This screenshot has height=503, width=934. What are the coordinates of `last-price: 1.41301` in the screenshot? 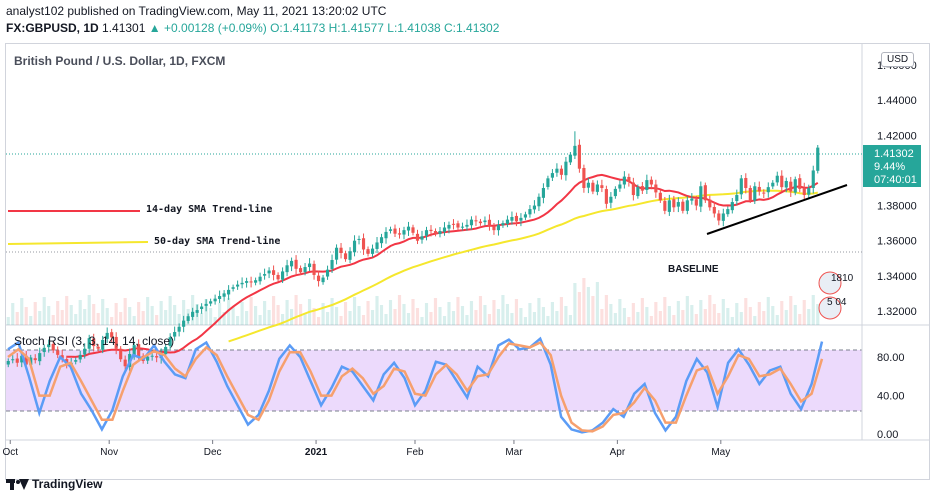 It's located at (124, 28).